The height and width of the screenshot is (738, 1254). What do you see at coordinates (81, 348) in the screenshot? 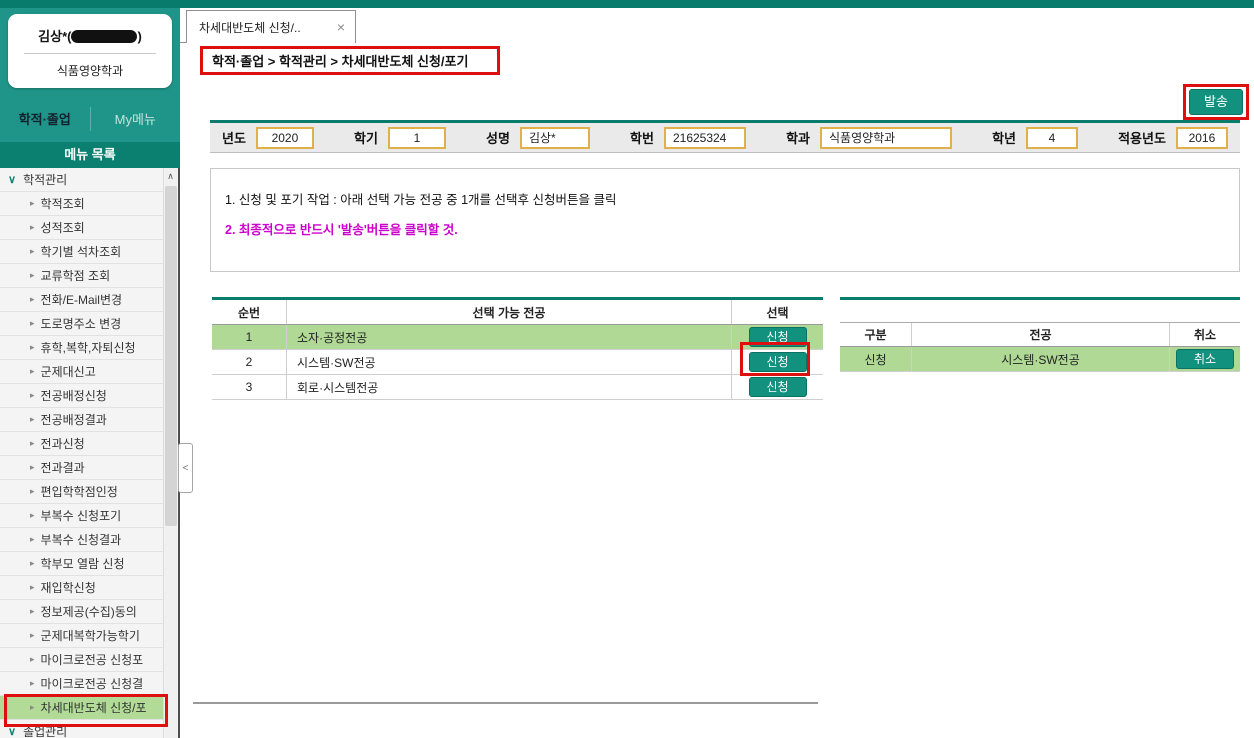
I see `sidebar-item-leave-return: ▸ 휴학,복학,자퇴신청` at bounding box center [81, 348].